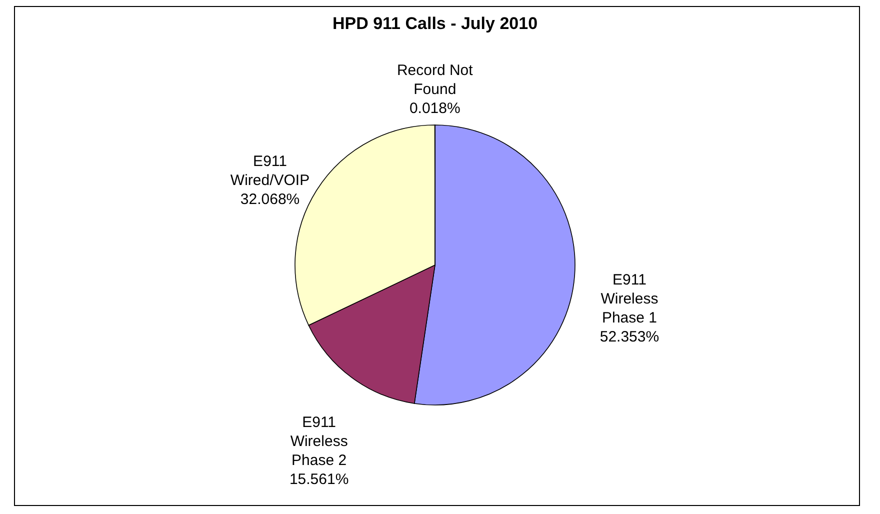  I want to click on chart-title: HPD 911 Calls - July 2010, so click(435, 23).